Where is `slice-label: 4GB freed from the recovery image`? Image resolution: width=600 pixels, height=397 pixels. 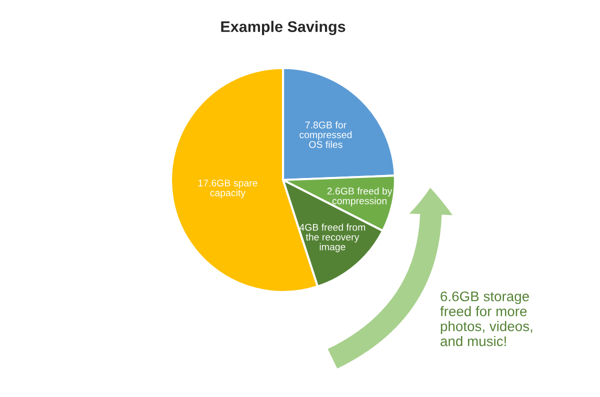
slice-label: 4GB freed from the recovery image is located at coordinates (332, 238).